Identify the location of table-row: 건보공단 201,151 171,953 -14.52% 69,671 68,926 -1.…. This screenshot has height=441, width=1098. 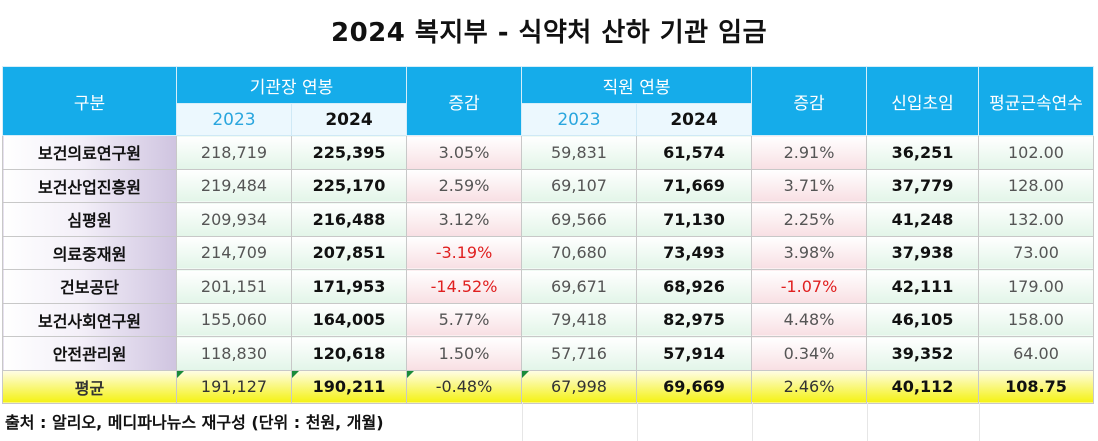
(548, 286).